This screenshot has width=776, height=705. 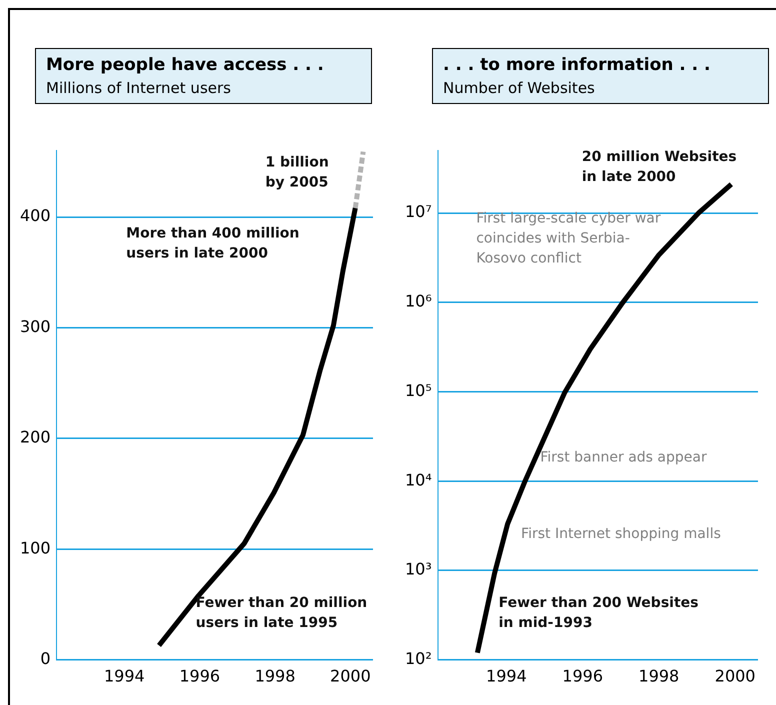 What do you see at coordinates (418, 212) in the screenshot?
I see `y-tick-label: 10⁷` at bounding box center [418, 212].